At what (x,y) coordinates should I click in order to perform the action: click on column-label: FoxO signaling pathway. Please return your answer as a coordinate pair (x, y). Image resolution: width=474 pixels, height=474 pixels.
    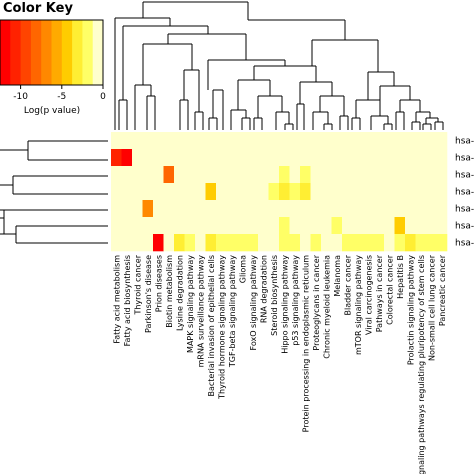
    Looking at the image, I should click on (253, 303).